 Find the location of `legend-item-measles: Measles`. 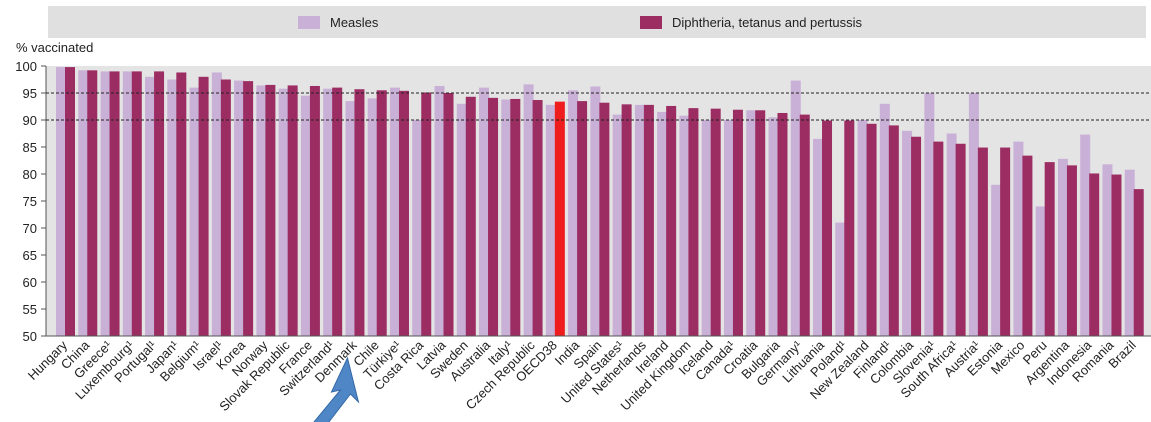

legend-item-measles: Measles is located at coordinates (338, 22).